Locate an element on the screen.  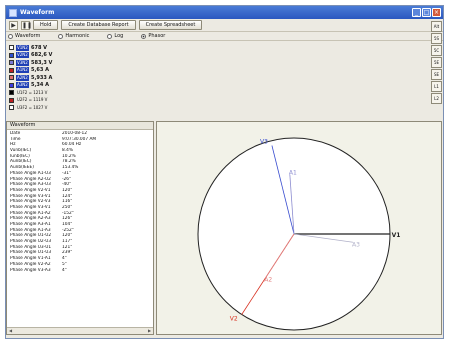
side-tab: SE is located at coordinates (436, 74).